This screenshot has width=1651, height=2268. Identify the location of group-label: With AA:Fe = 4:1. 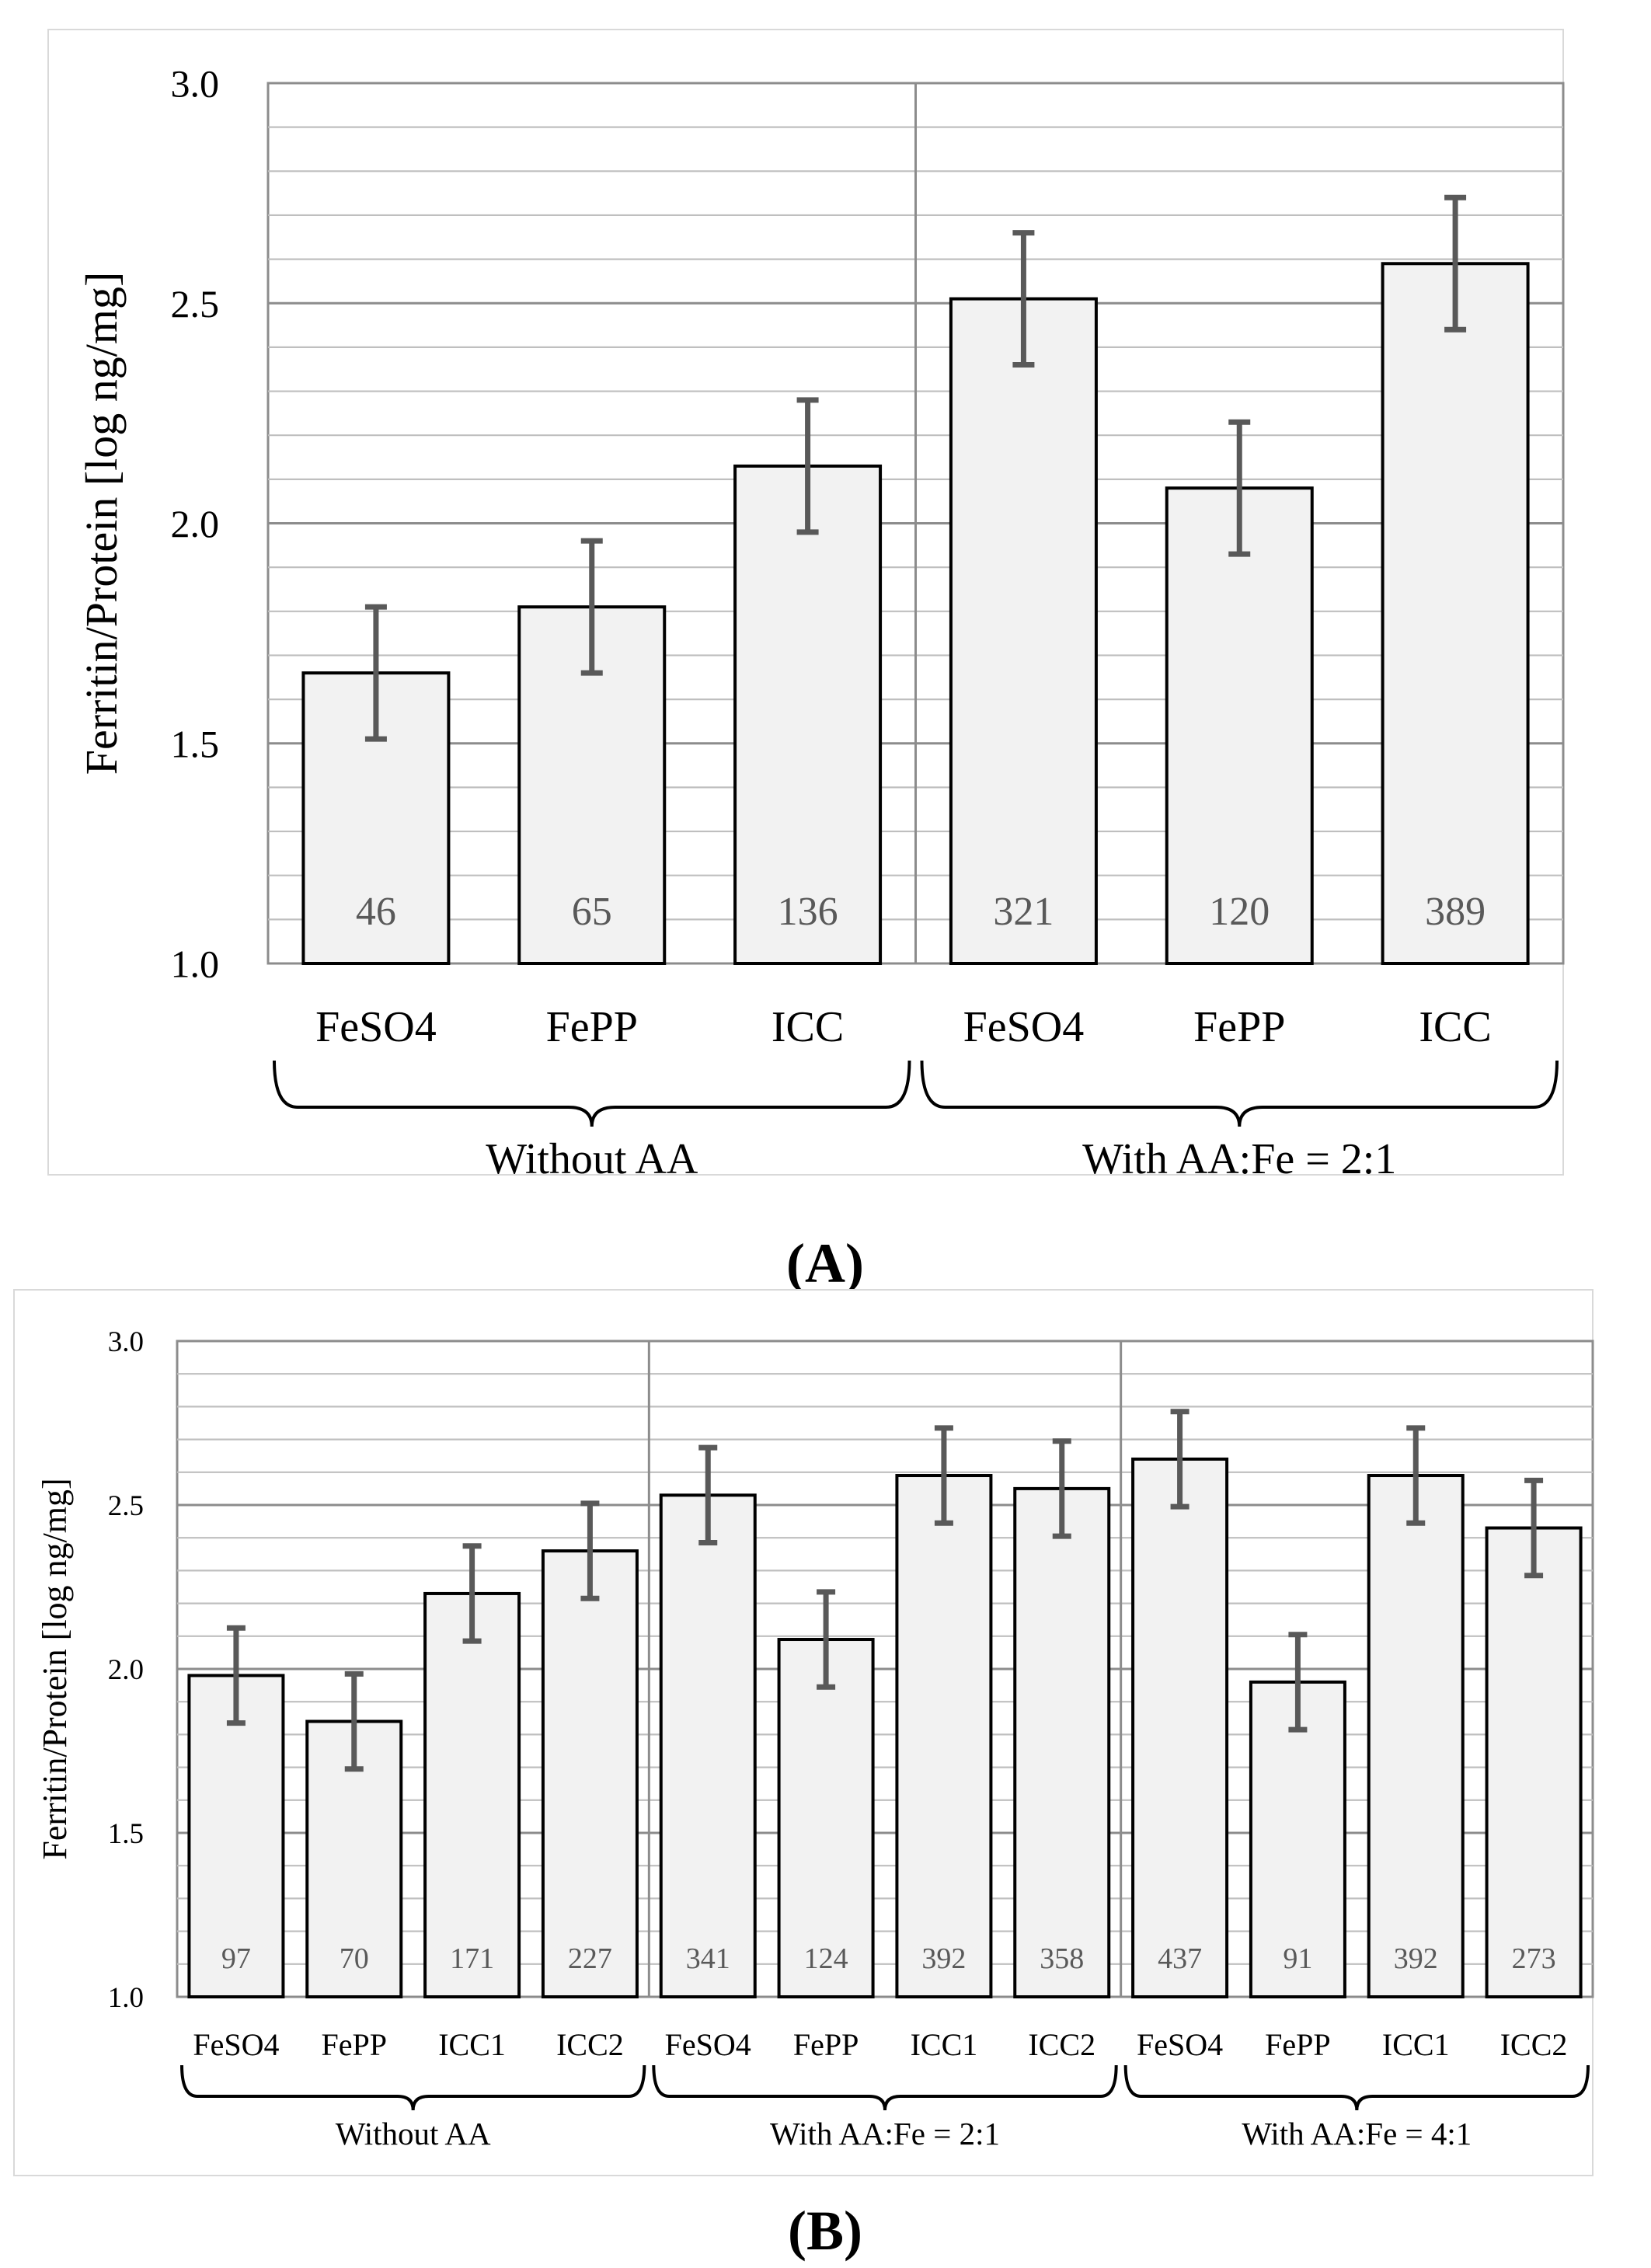
(1357, 2133).